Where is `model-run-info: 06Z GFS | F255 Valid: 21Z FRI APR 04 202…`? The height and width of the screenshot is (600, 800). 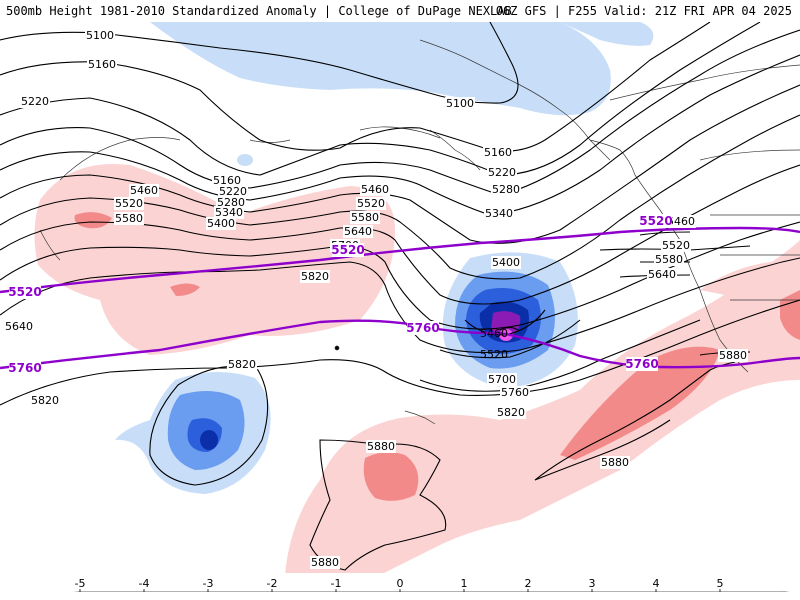 model-run-info: 06Z GFS | F255 Valid: 21Z FRI APR 04 202… is located at coordinates (643, 11).